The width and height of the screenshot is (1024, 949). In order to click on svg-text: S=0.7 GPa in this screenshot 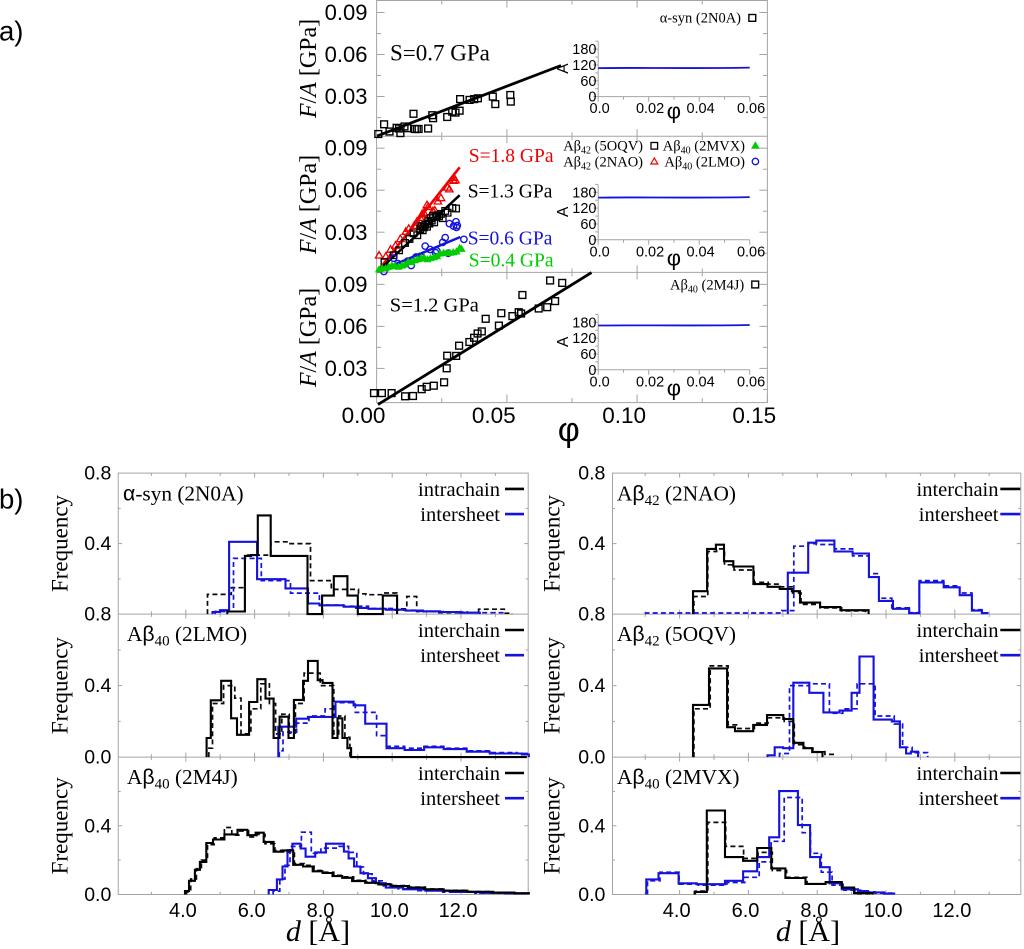, I will do `click(440, 53)`.